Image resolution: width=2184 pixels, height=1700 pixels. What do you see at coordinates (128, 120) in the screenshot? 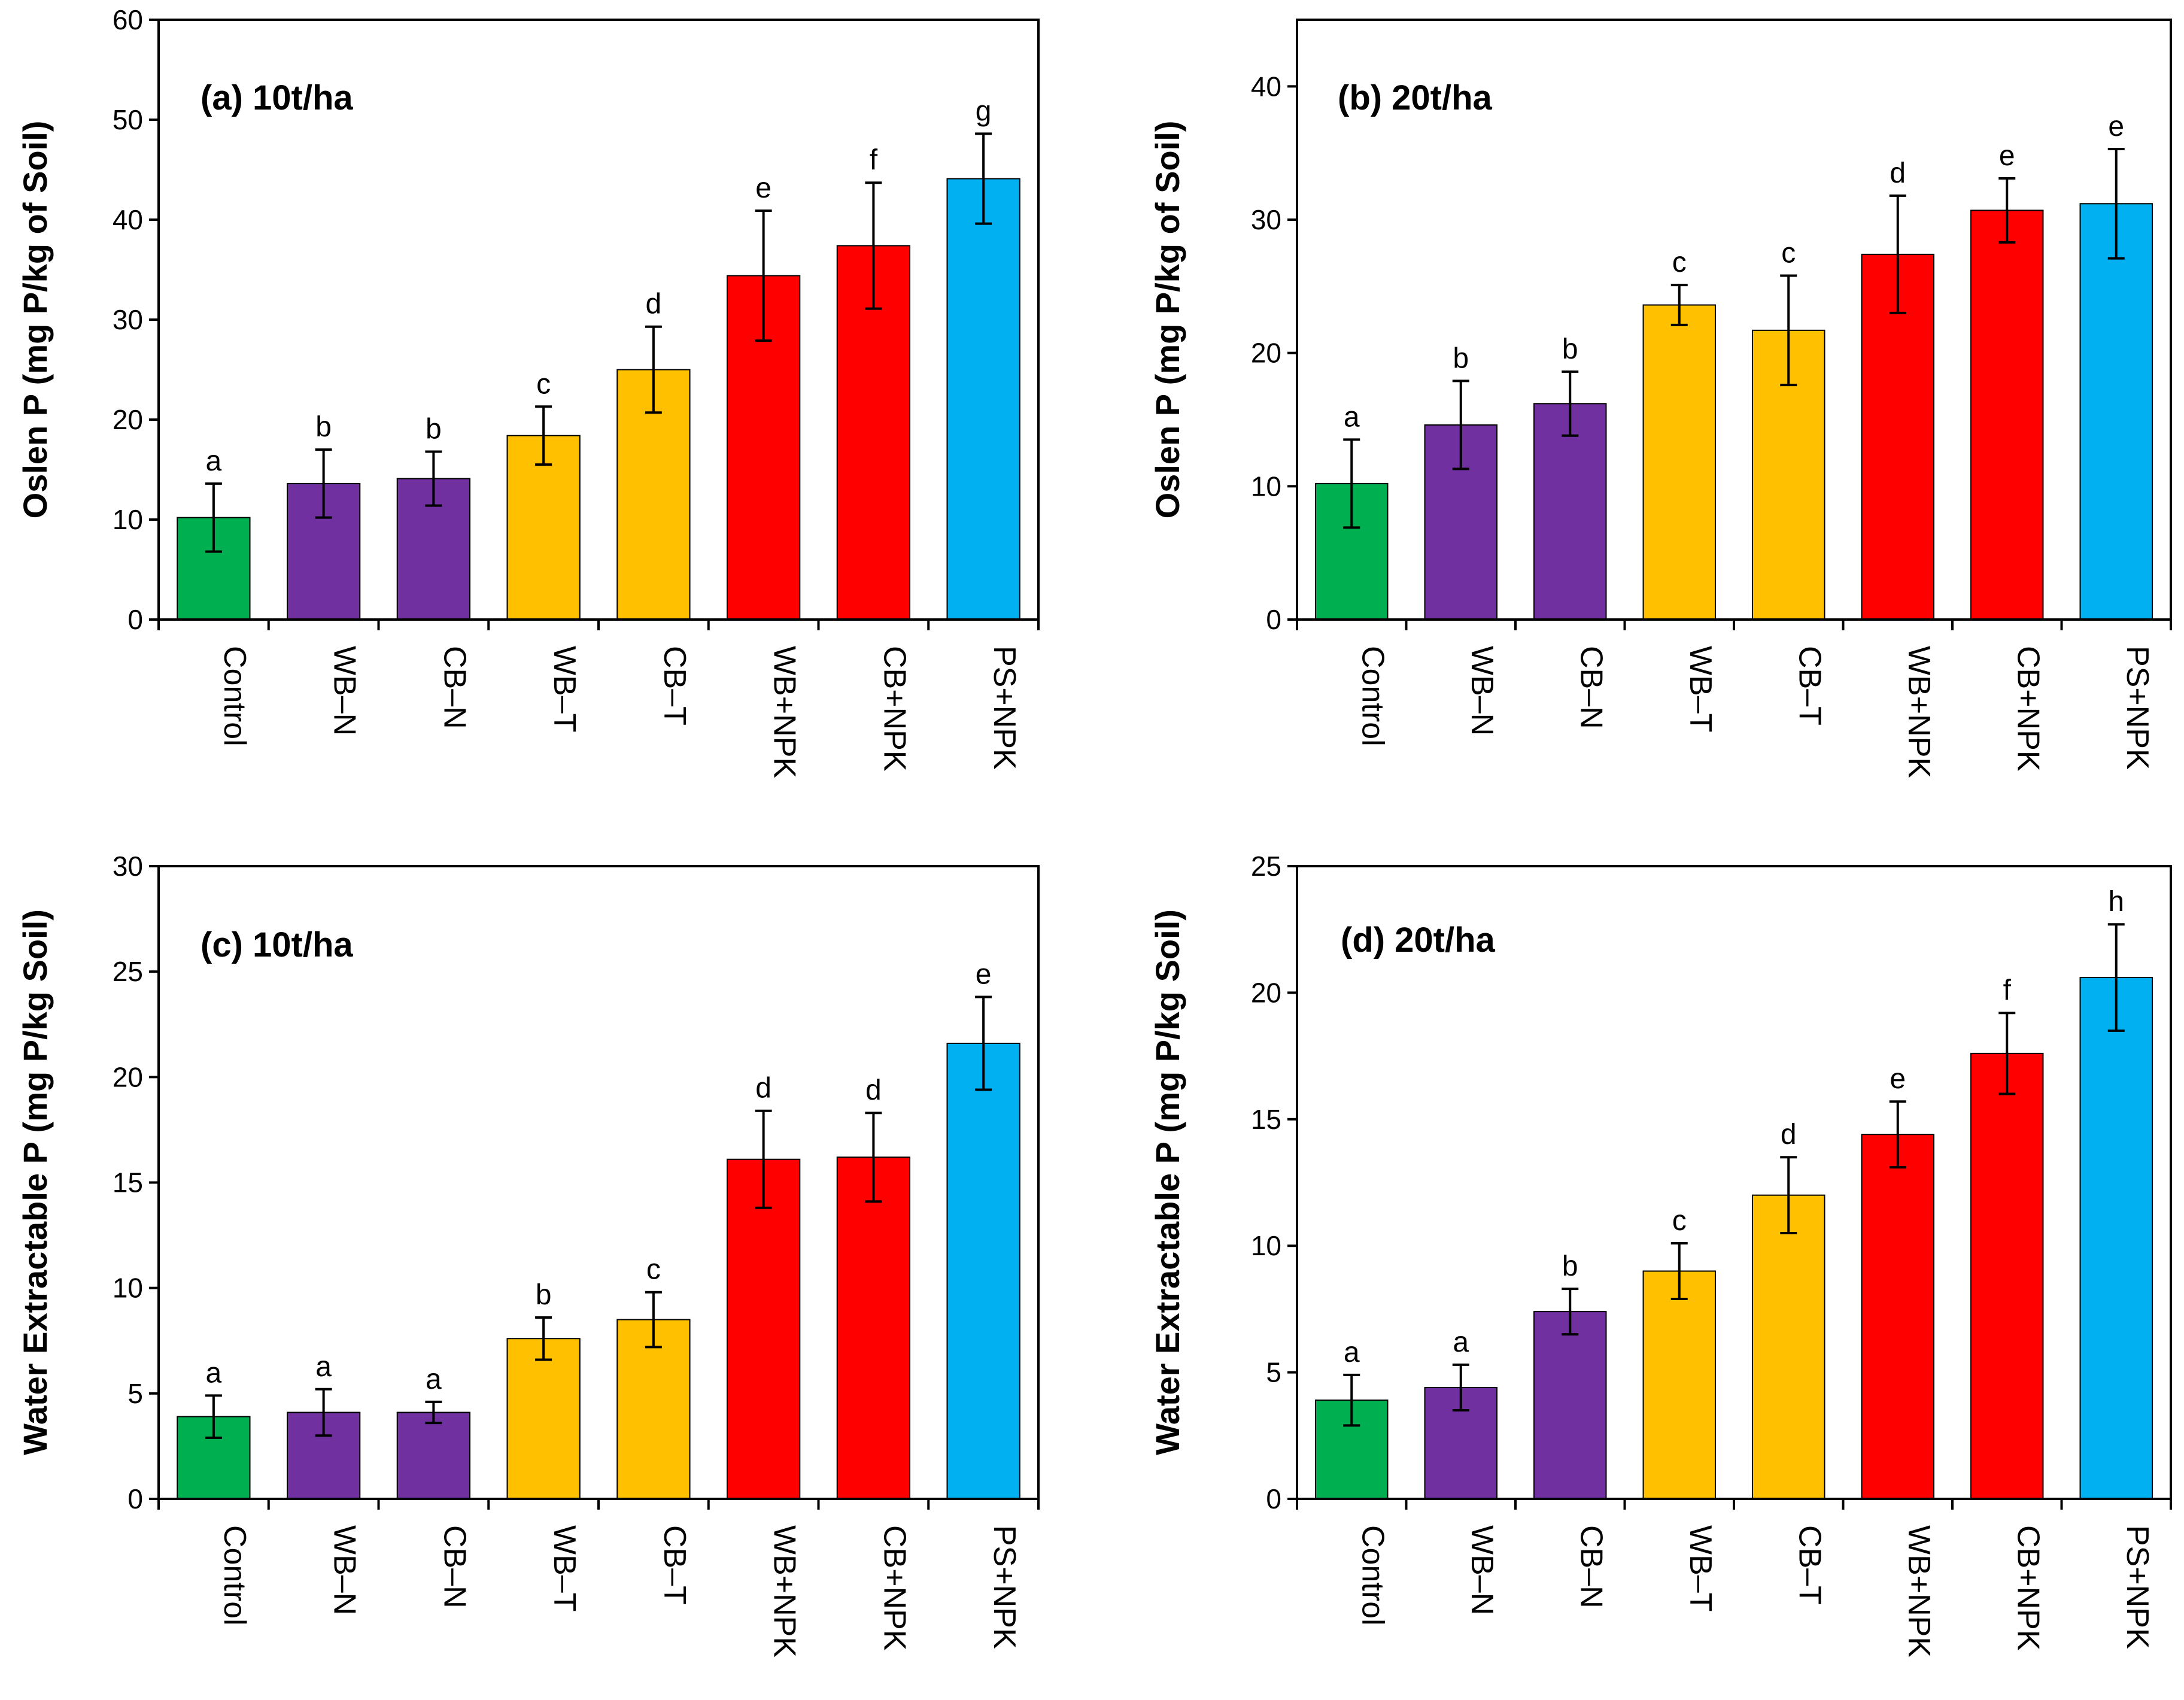
I see `y-tick-label: 50` at bounding box center [128, 120].